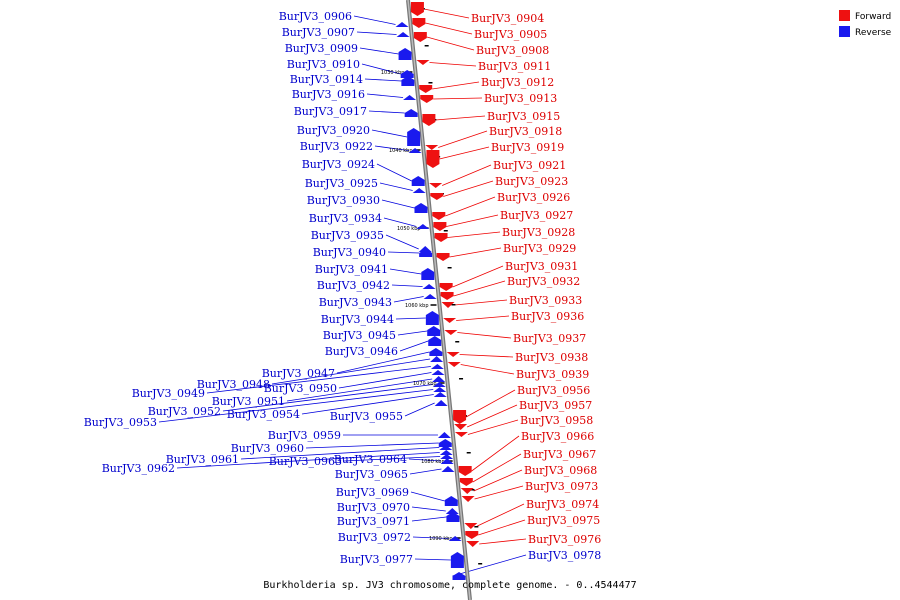 This screenshot has height=600, width=900. What do you see at coordinates (525, 131) in the screenshot?
I see `gene-label-burjv3-0918: BurJV3_0918` at bounding box center [525, 131].